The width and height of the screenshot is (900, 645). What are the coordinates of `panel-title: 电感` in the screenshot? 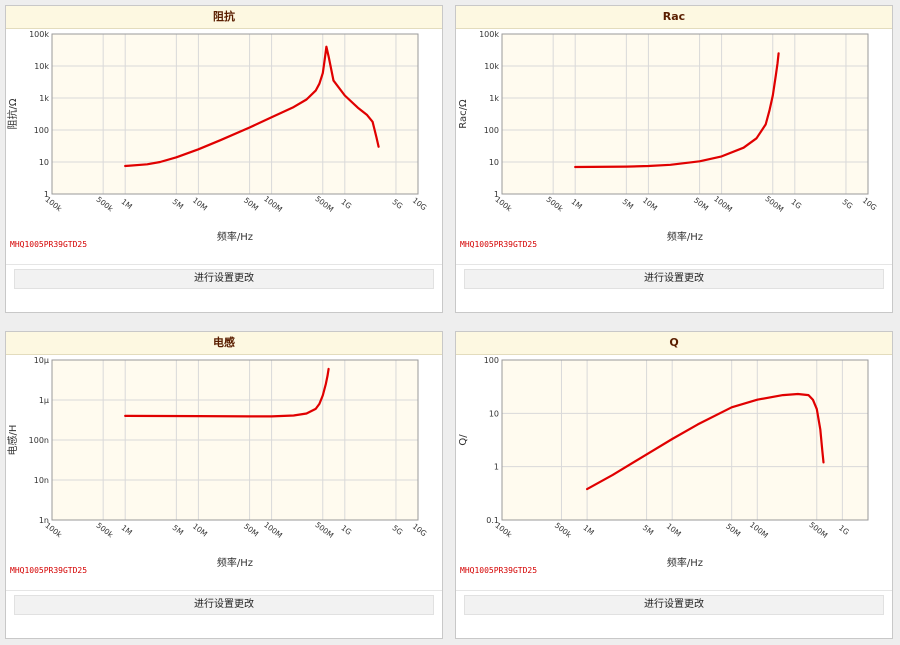 It's located at (224, 343).